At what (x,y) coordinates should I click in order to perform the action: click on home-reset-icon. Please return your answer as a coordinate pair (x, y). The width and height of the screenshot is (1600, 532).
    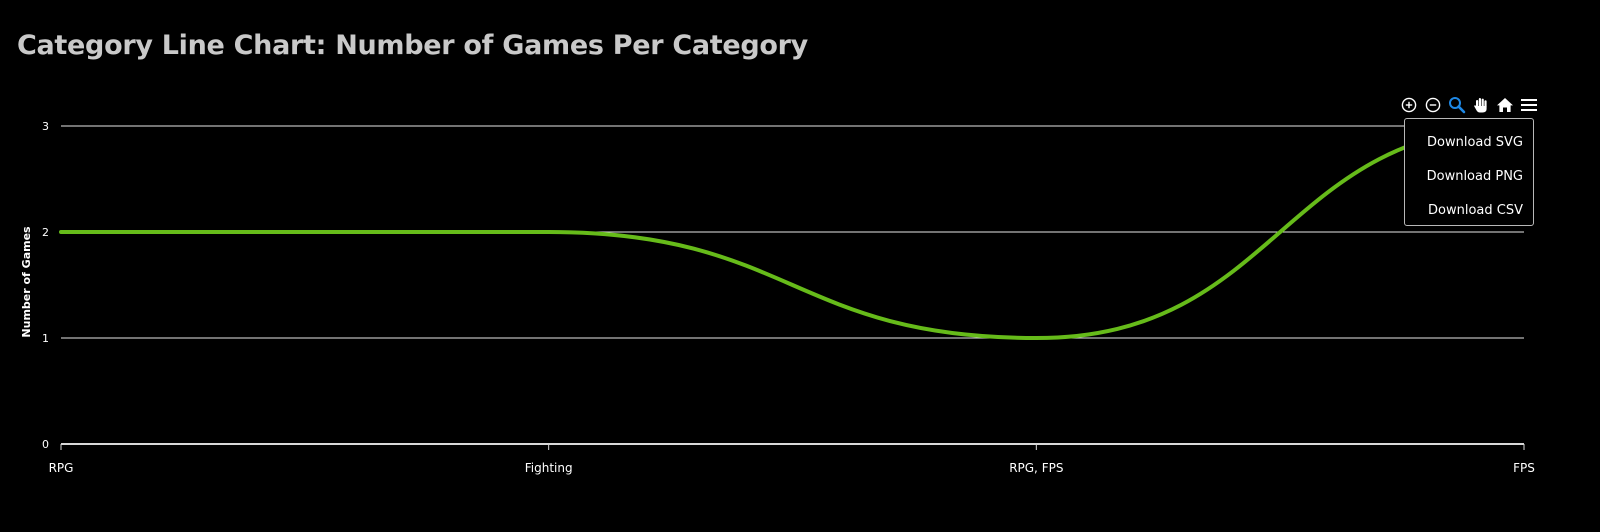
    Looking at the image, I should click on (1505, 105).